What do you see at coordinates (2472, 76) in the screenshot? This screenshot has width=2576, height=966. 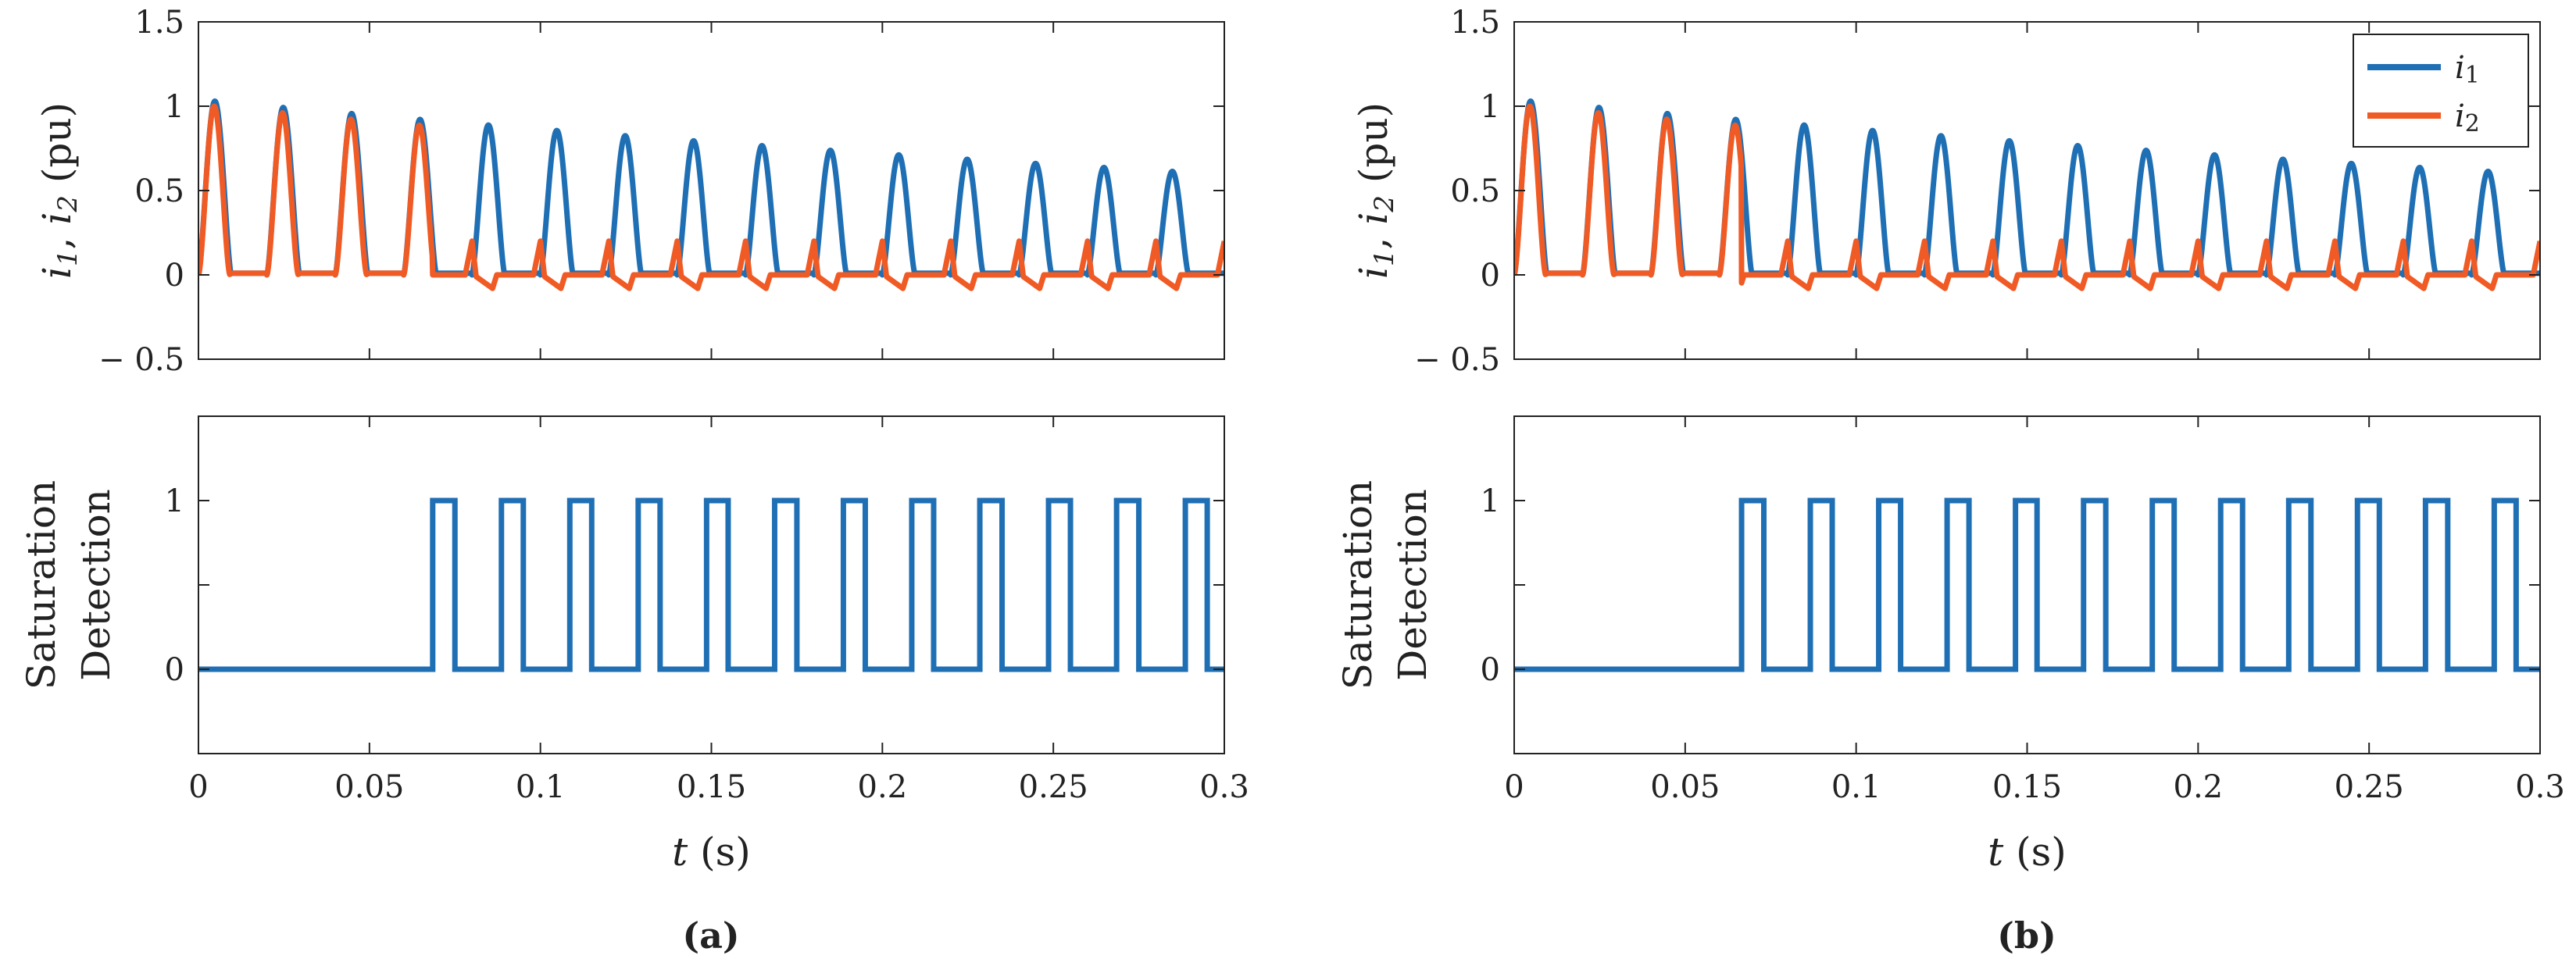 I see `legend-sub: 1` at bounding box center [2472, 76].